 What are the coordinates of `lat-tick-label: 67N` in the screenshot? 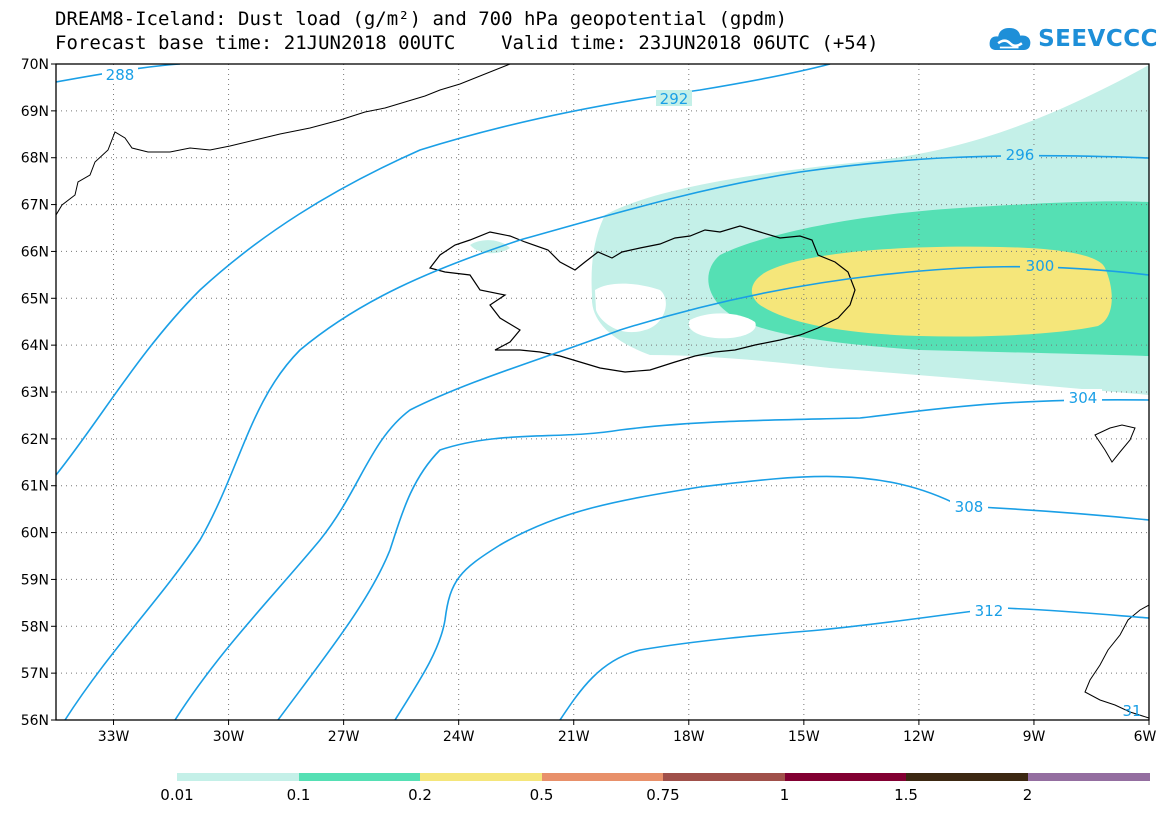 It's located at (35, 206).